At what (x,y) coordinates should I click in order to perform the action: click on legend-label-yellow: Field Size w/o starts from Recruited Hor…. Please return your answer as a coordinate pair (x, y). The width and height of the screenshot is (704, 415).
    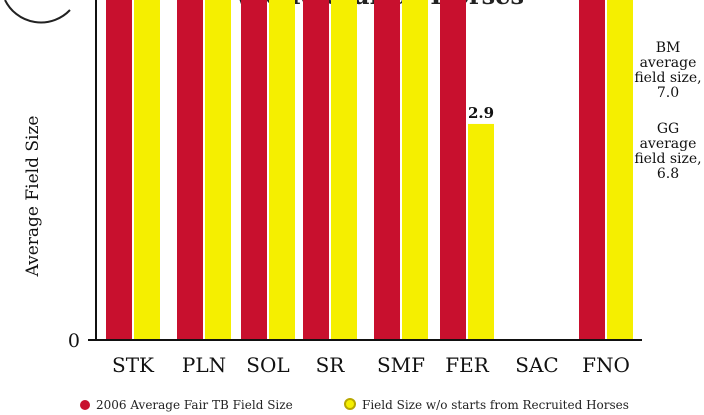
    Looking at the image, I should click on (495, 405).